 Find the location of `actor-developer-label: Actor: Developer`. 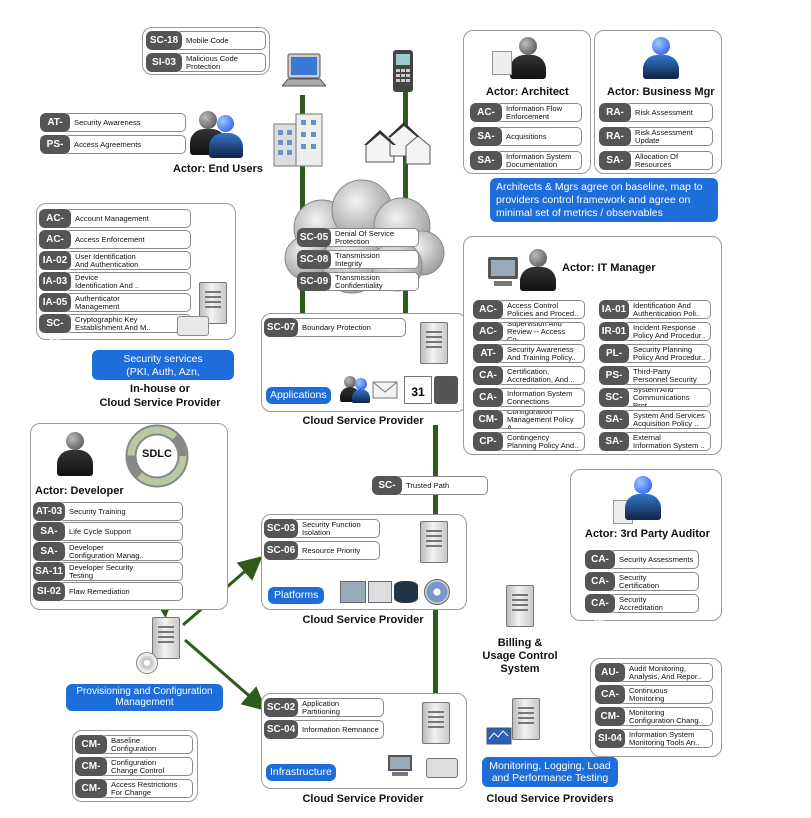

actor-developer-label: Actor: Developer is located at coordinates (79, 491).